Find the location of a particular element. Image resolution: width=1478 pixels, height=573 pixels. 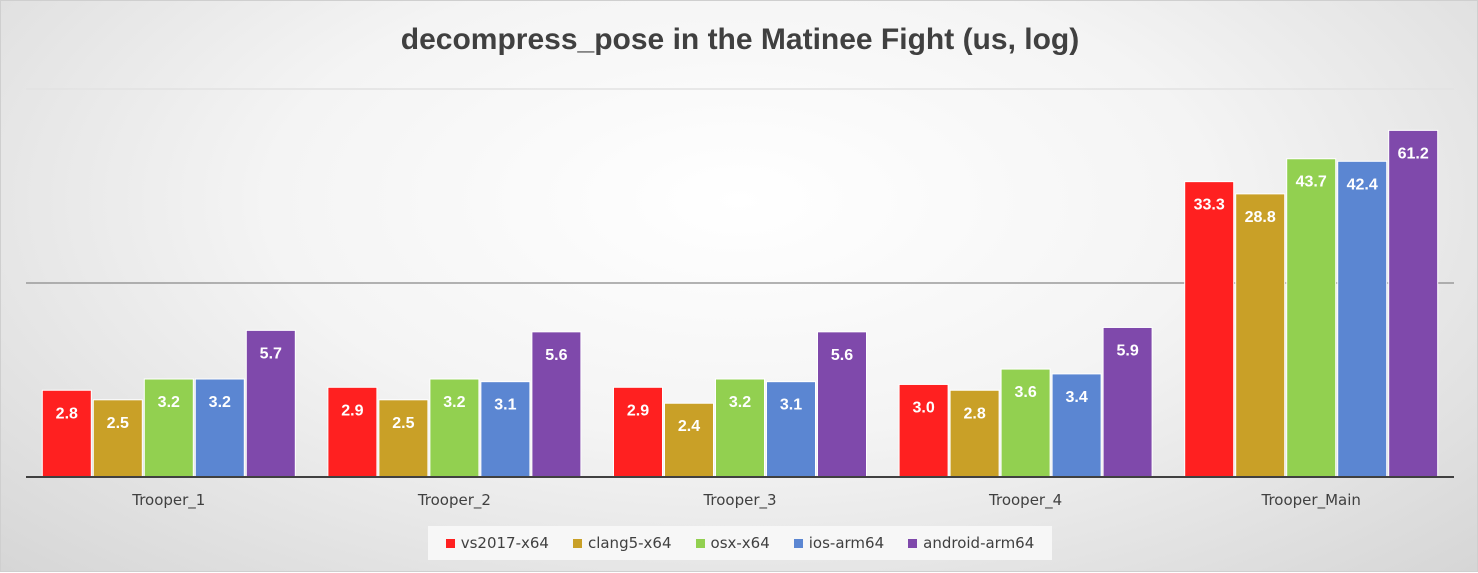

data-label: 28.8 is located at coordinates (1260, 217).